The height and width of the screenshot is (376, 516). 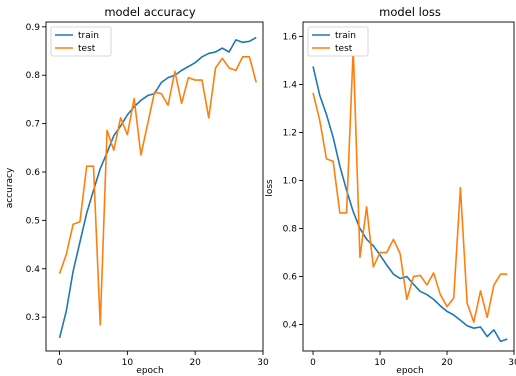 I want to click on accuracy-chart-title: model accuracy, so click(x=150, y=12).